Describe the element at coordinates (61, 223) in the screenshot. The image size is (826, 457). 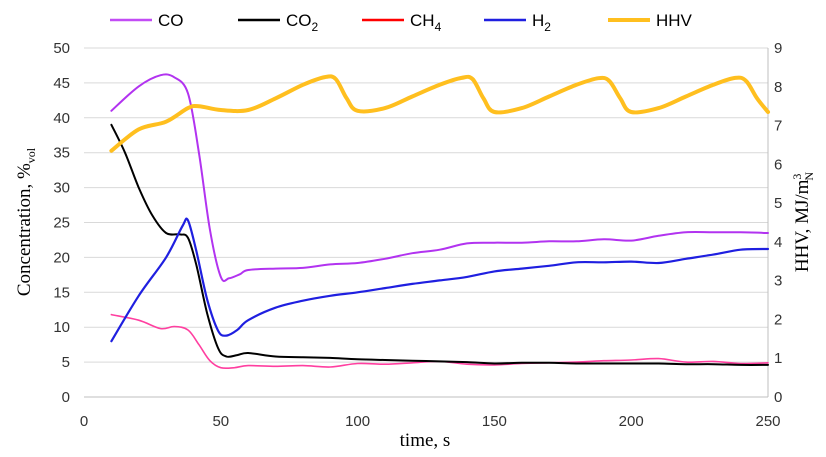
I see `y-tick-label: 25` at that location.